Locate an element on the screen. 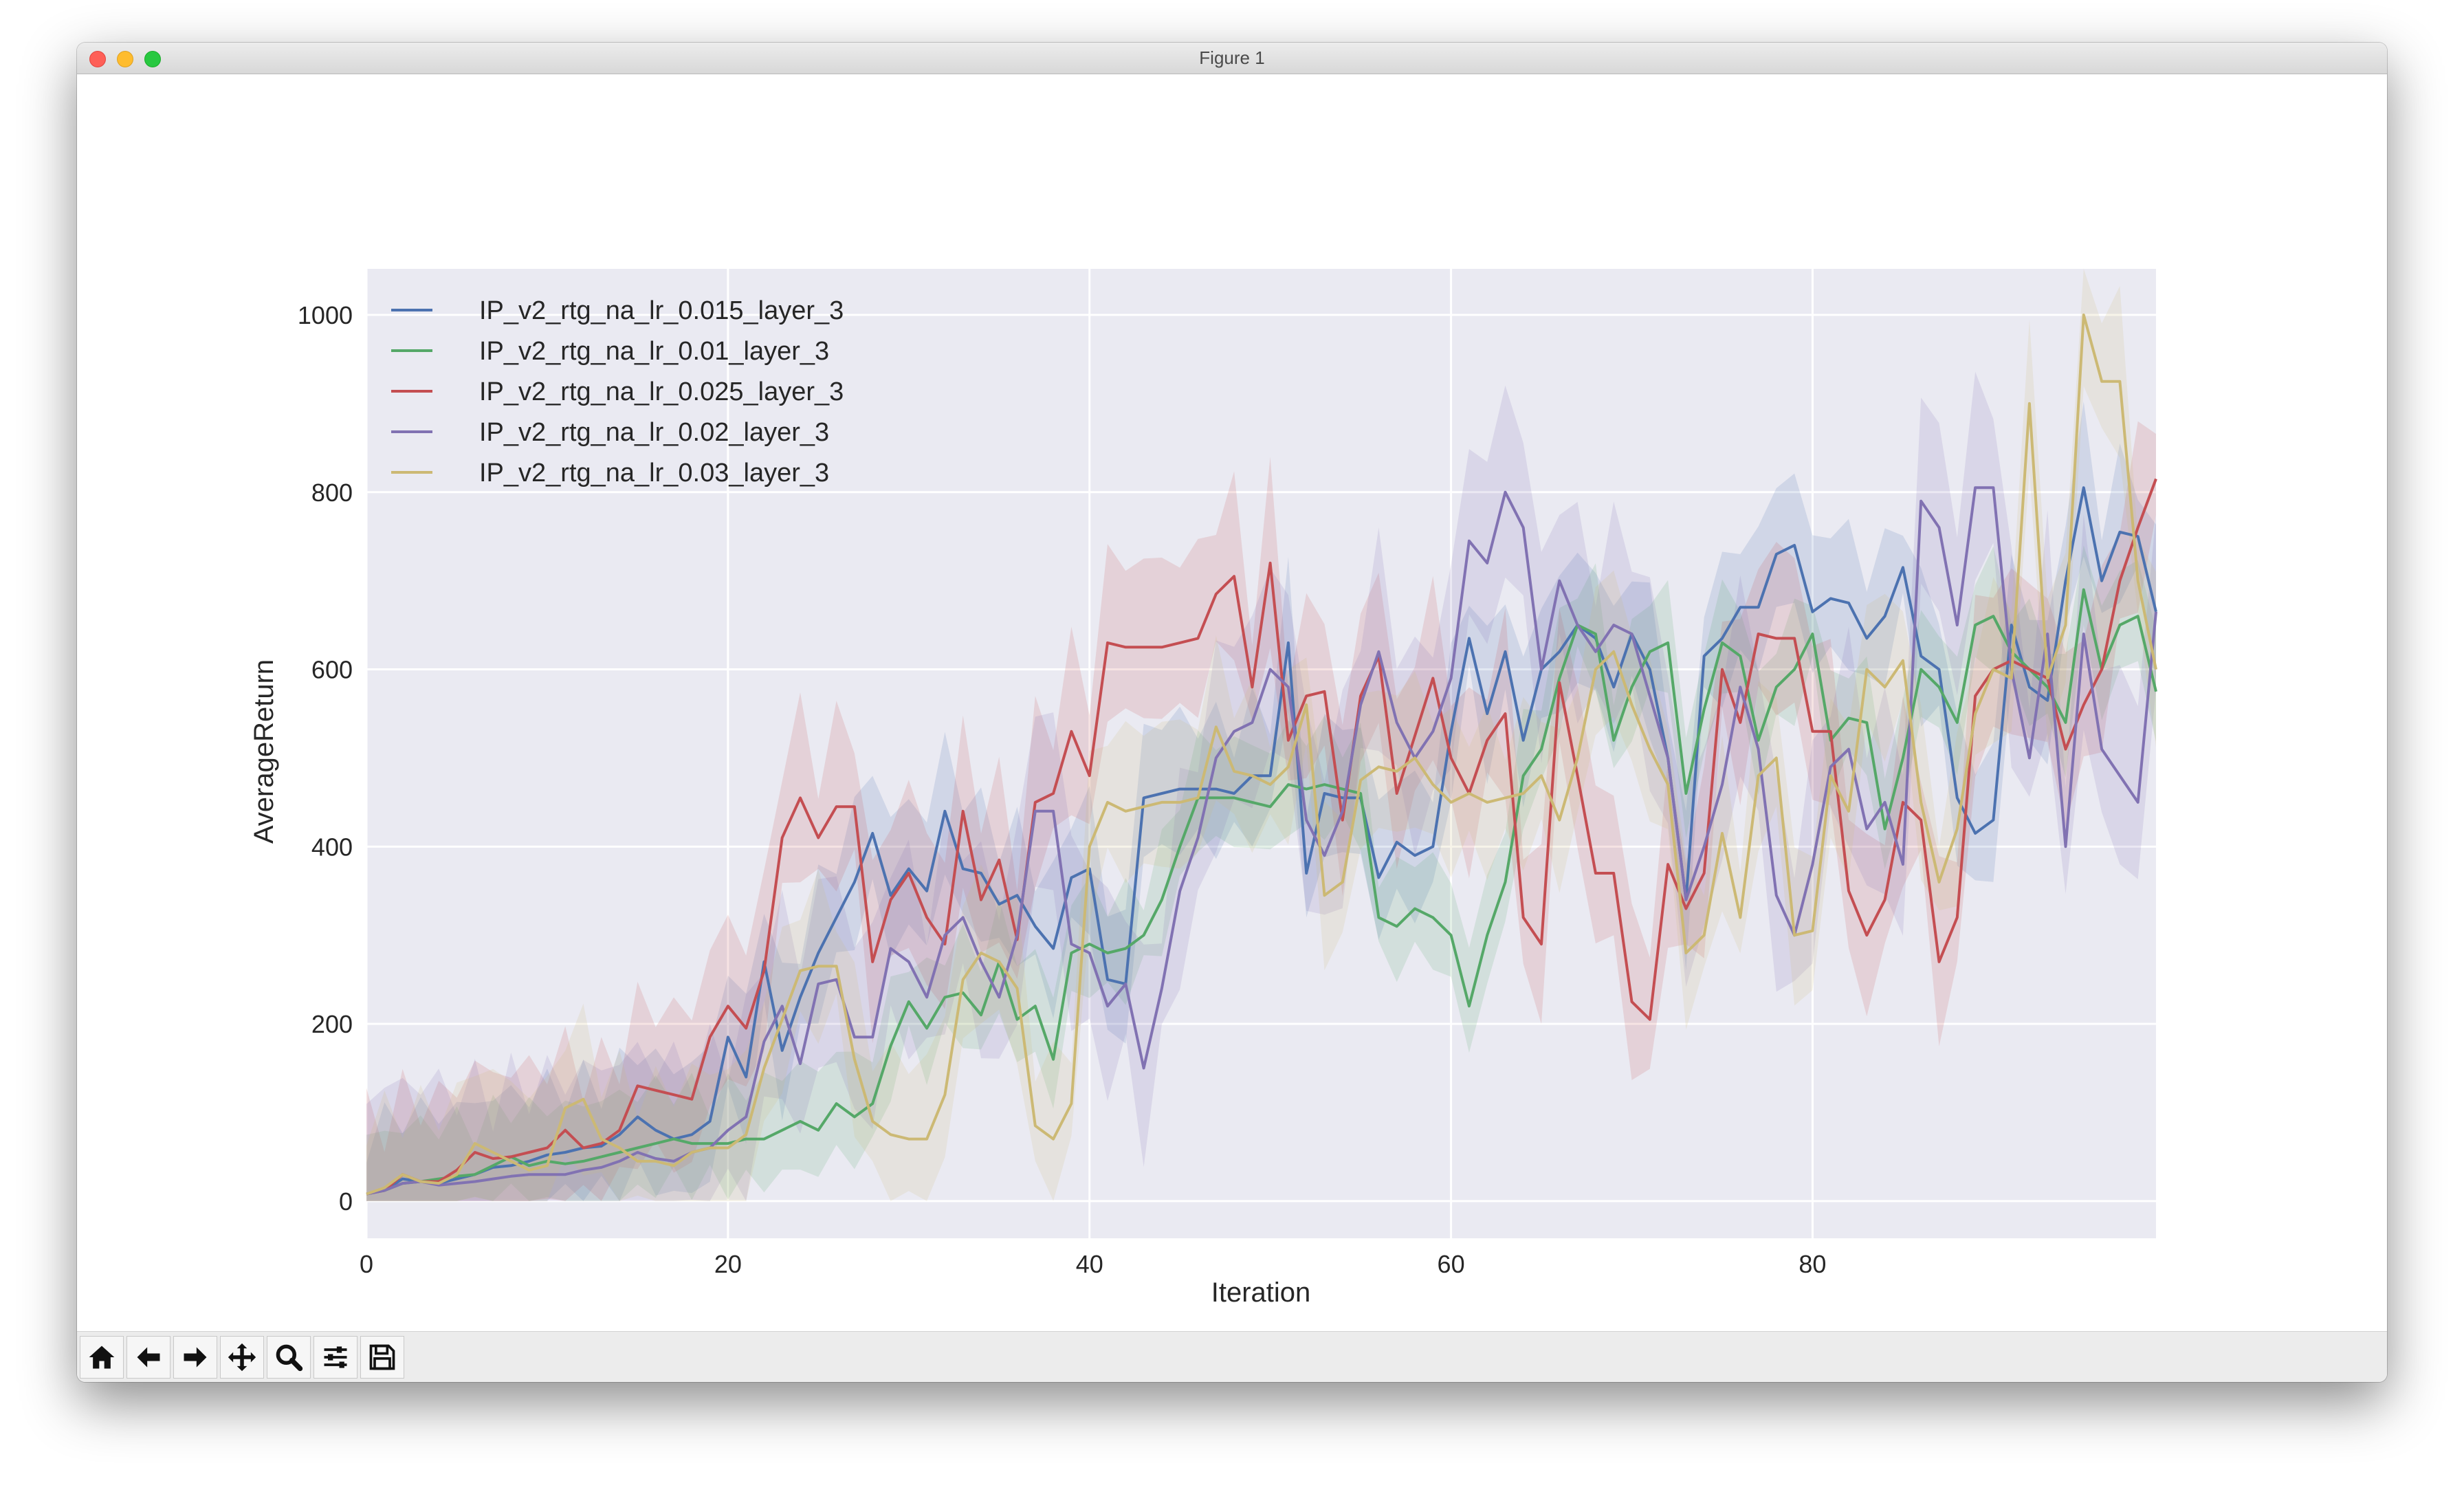  arrow-right-icon is located at coordinates (195, 1357).